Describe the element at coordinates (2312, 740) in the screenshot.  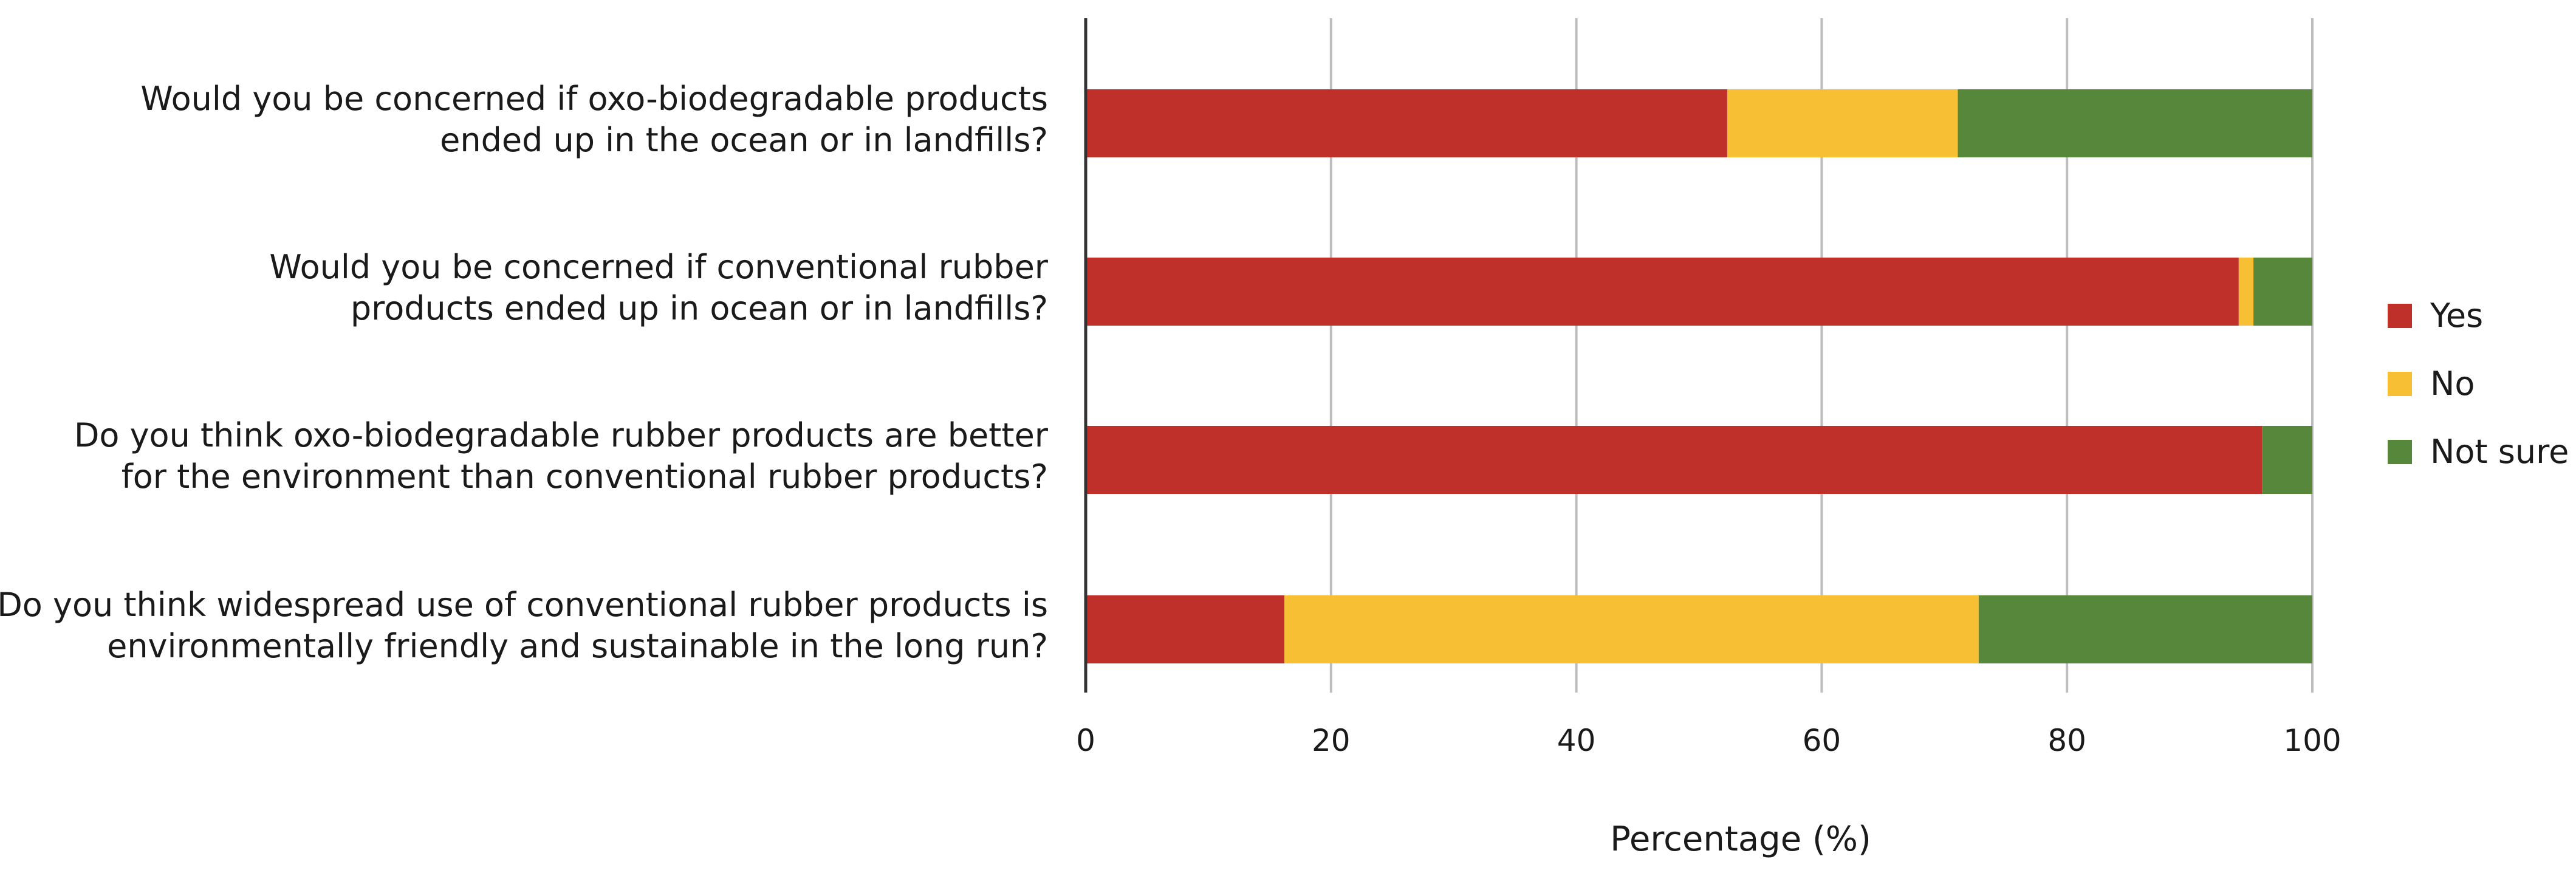
I see `x-tick-label: 100` at that location.